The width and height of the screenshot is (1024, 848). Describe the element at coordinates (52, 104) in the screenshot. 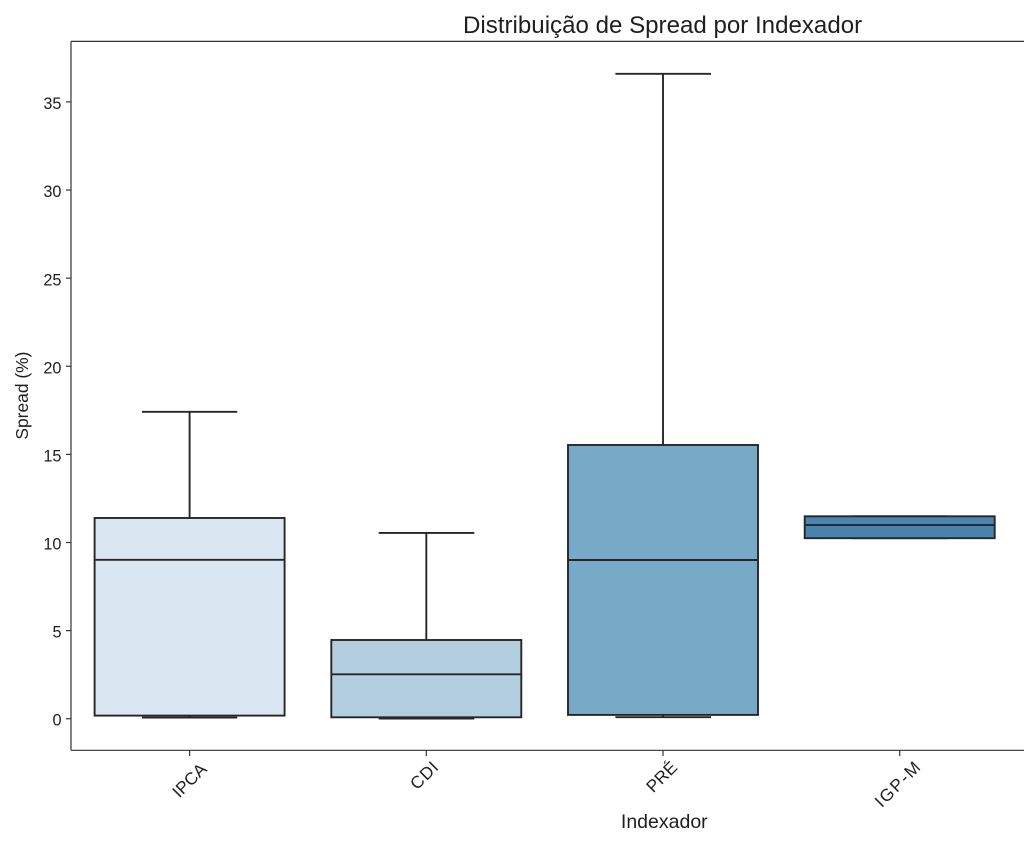

I see `svg-text: 35` at that location.